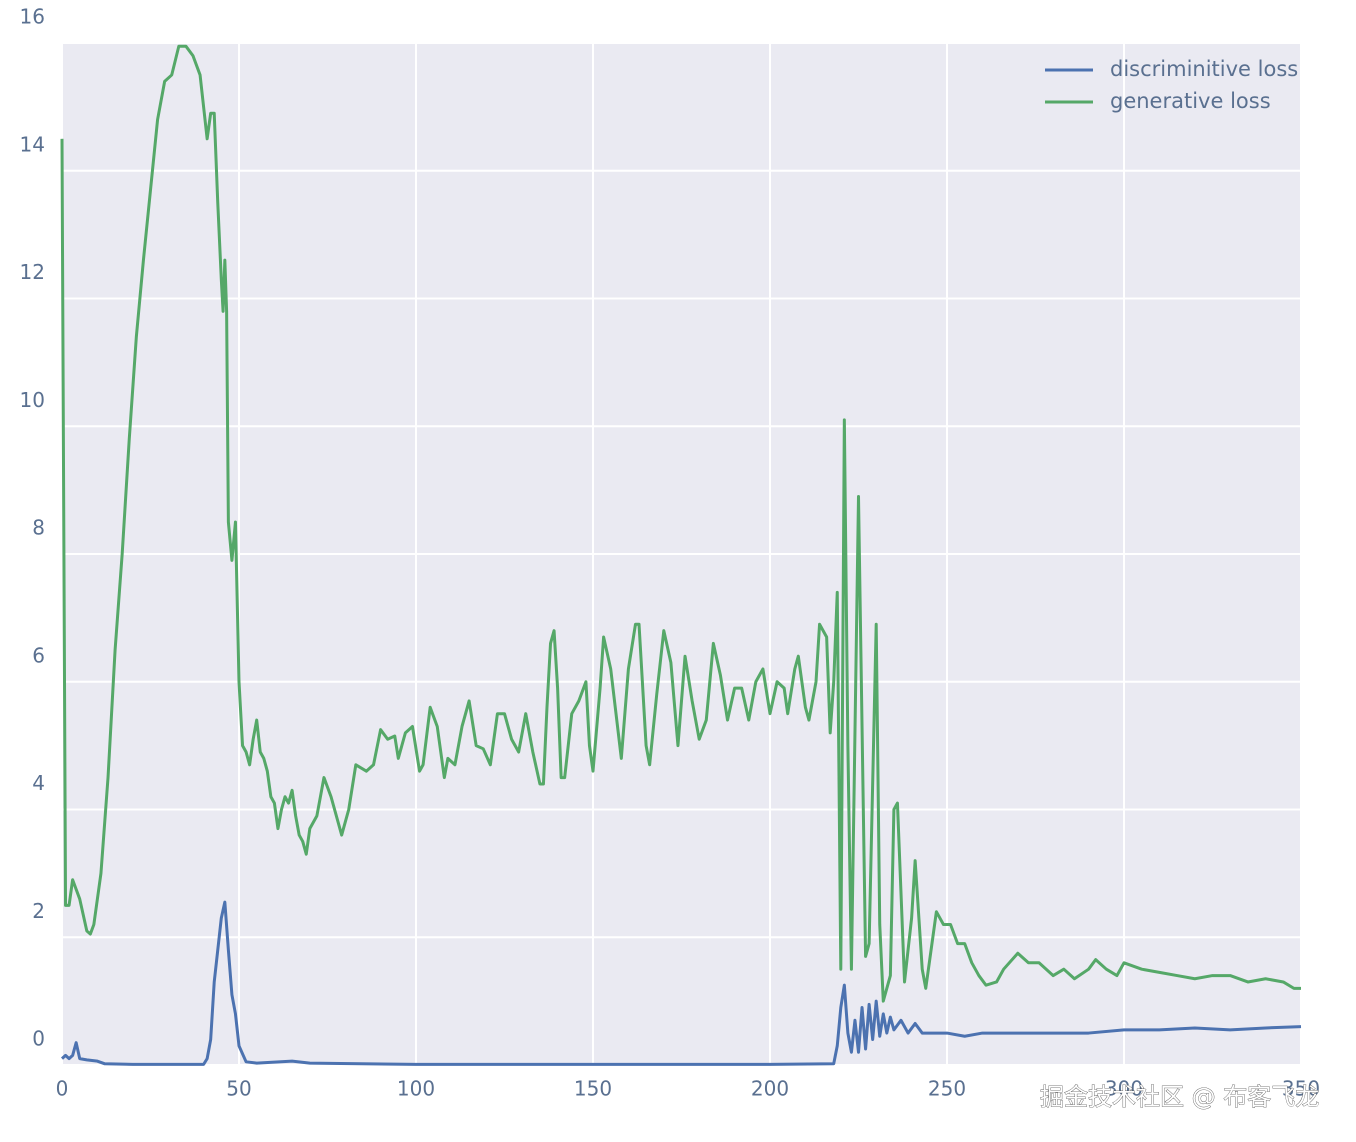 This screenshot has height=1142, width=1356. Describe the element at coordinates (38, 783) in the screenshot. I see `y-tick-label: 4` at that location.